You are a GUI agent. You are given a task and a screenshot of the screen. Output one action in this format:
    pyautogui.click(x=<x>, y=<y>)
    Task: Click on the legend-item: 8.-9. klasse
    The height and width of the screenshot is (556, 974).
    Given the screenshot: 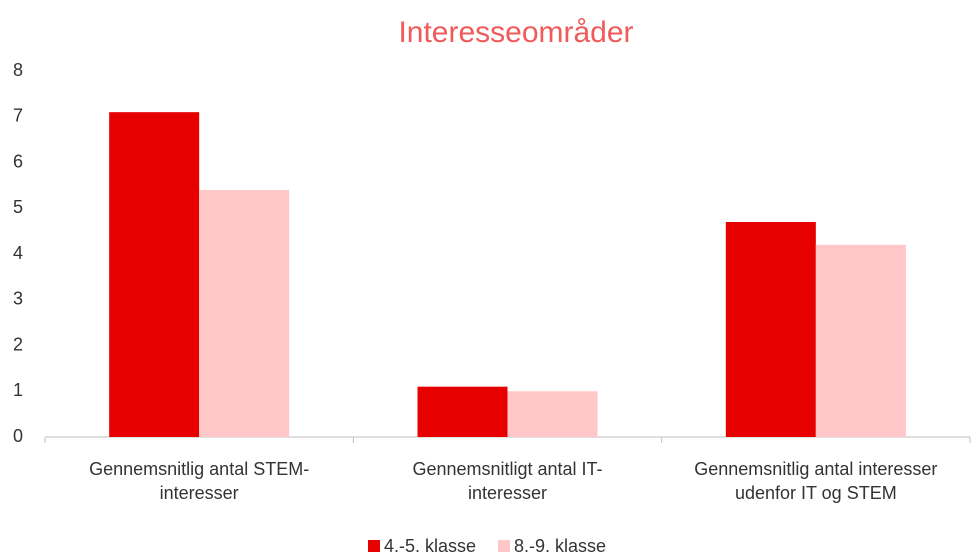 What is the action you would take?
    pyautogui.click(x=552, y=545)
    